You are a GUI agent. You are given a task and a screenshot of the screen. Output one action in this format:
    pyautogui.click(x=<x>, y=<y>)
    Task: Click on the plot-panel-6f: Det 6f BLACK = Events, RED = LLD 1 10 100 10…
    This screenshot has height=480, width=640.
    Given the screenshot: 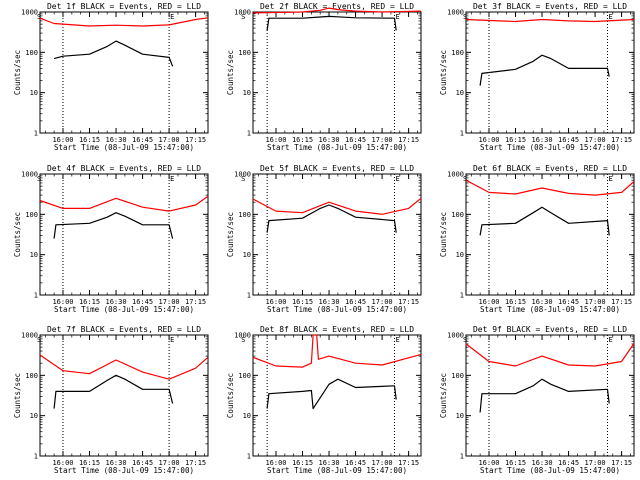 What is the action you would take?
    pyautogui.click(x=537, y=239)
    